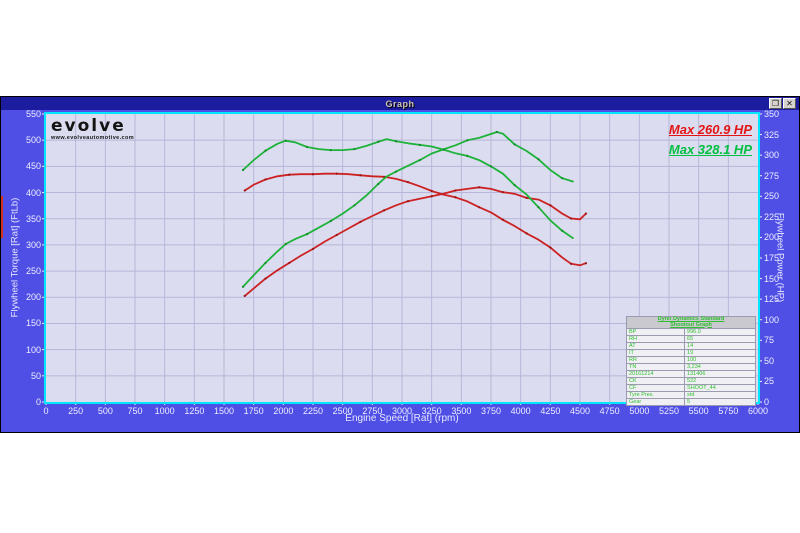 Image resolution: width=800 pixels, height=533 pixels. I want to click on stats-table-row: AT 14, so click(690, 346).